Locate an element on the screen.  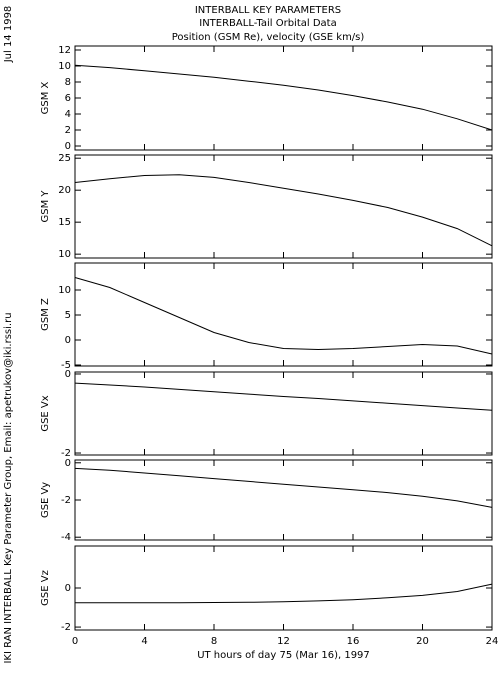
x-axis-label: UT hours of day 75 (Mar 16), 1997 is located at coordinates (283, 655).